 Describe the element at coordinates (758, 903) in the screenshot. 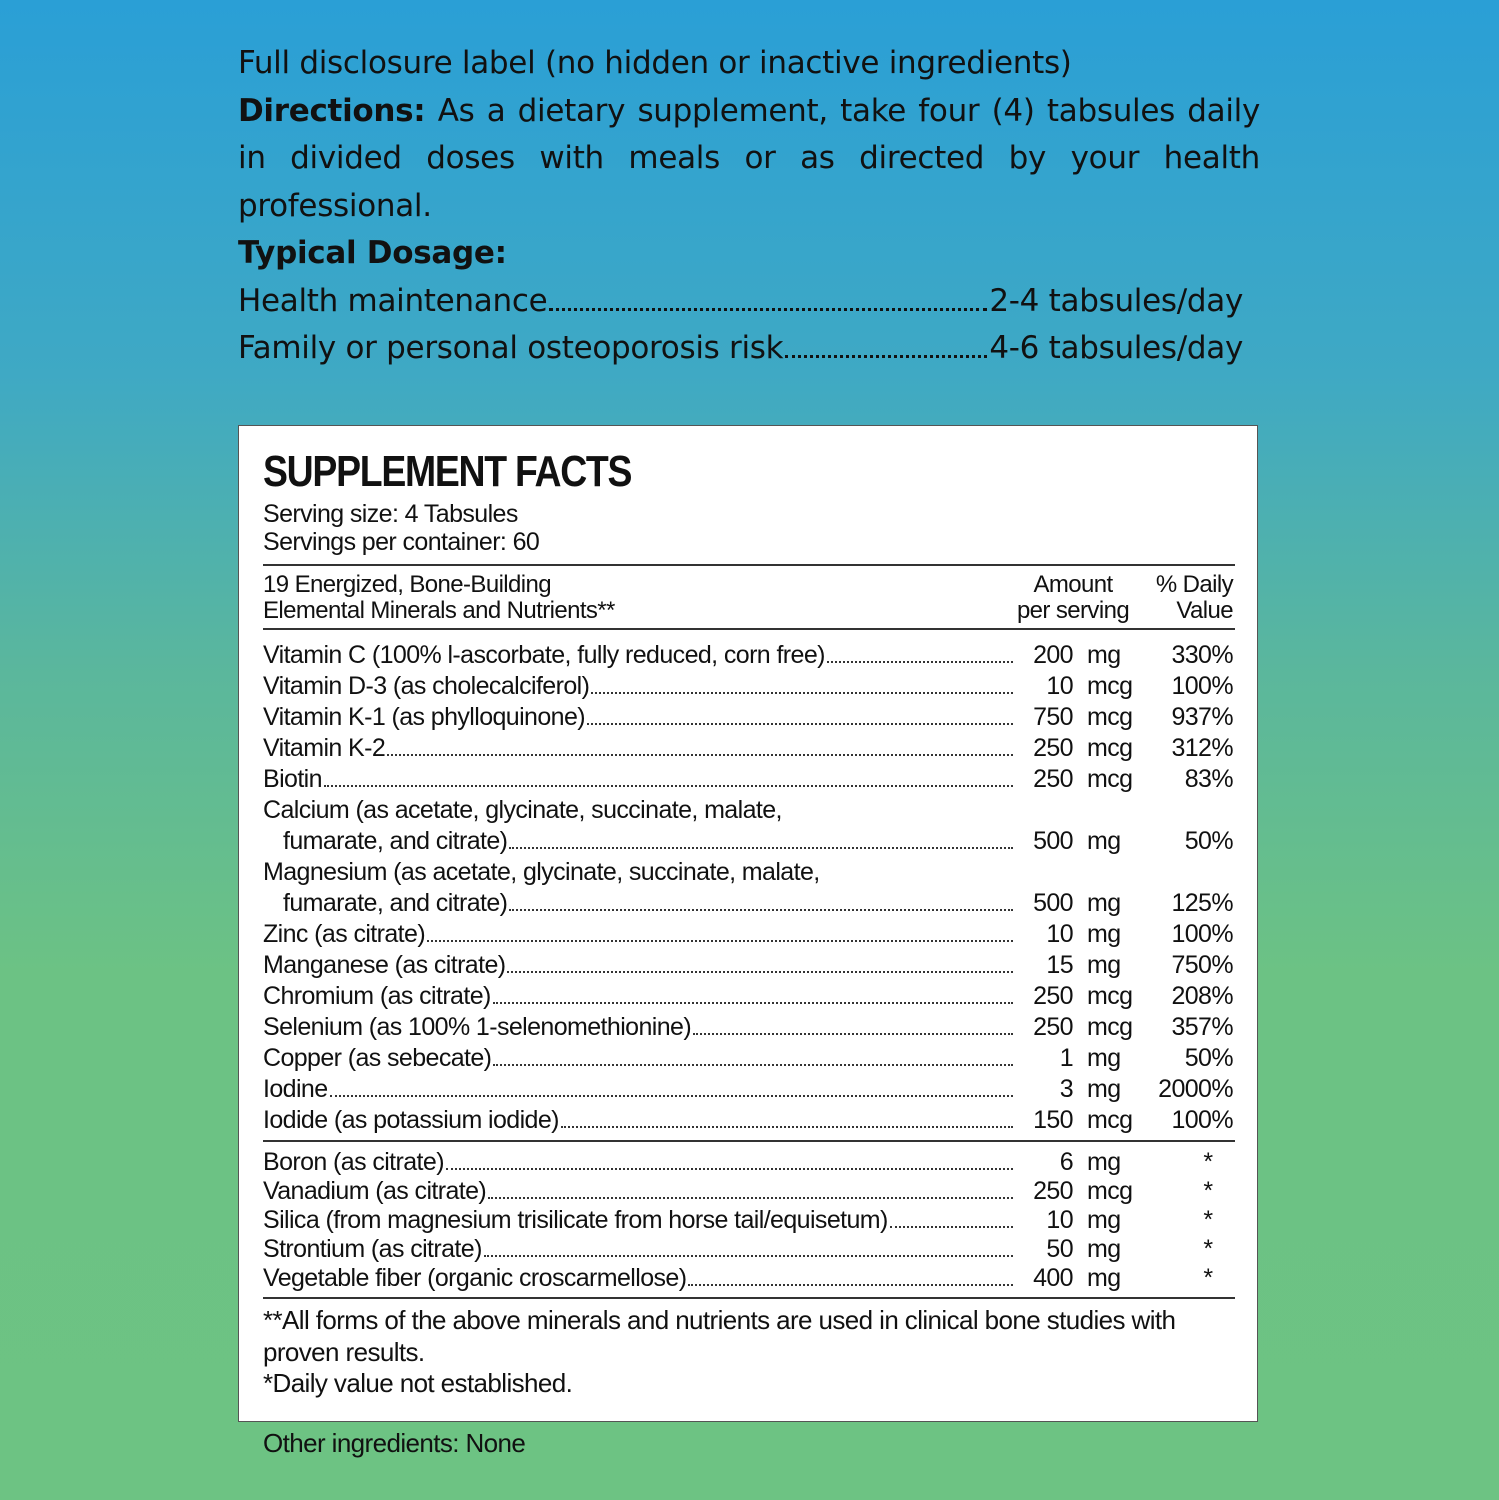

I see `nutrient-row: fumarate, and citrate) 500 mg 125%` at that location.